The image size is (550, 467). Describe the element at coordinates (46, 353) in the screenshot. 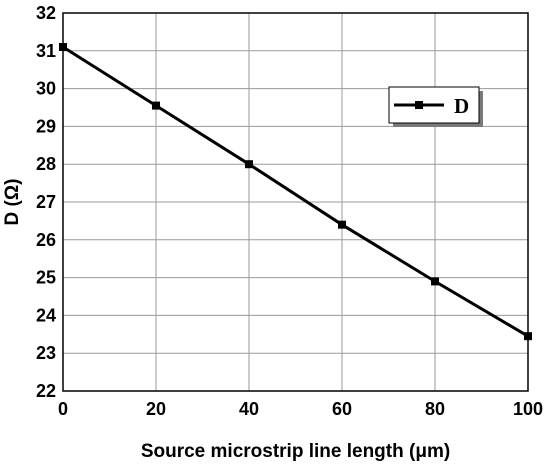

I see `y-tick-label: 23` at that location.